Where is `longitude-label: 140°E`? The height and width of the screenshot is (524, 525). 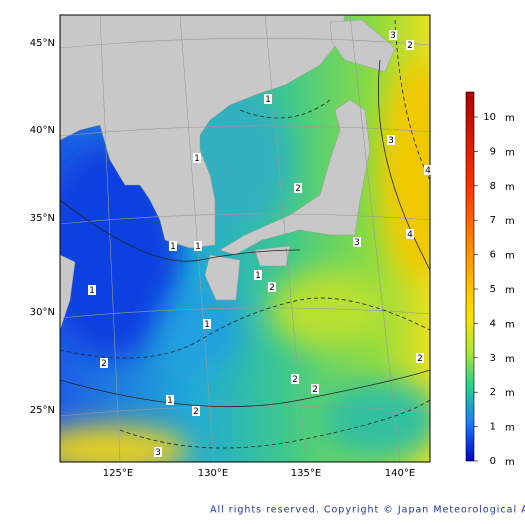
longitude-label: 140°E is located at coordinates (400, 473).